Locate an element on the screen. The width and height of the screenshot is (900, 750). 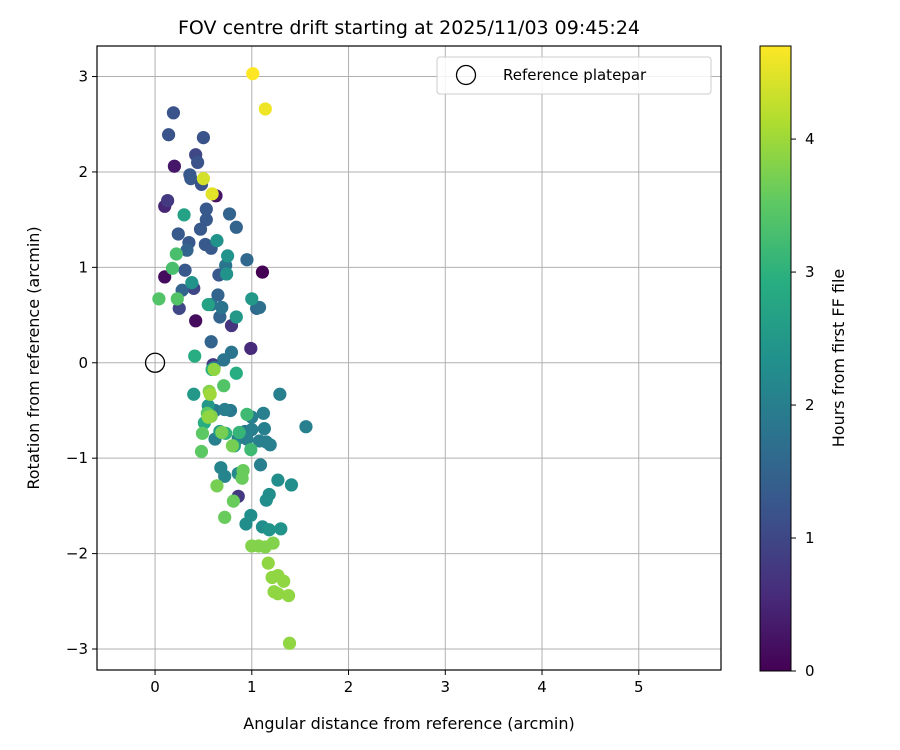
colorbar is located at coordinates (775, 358).